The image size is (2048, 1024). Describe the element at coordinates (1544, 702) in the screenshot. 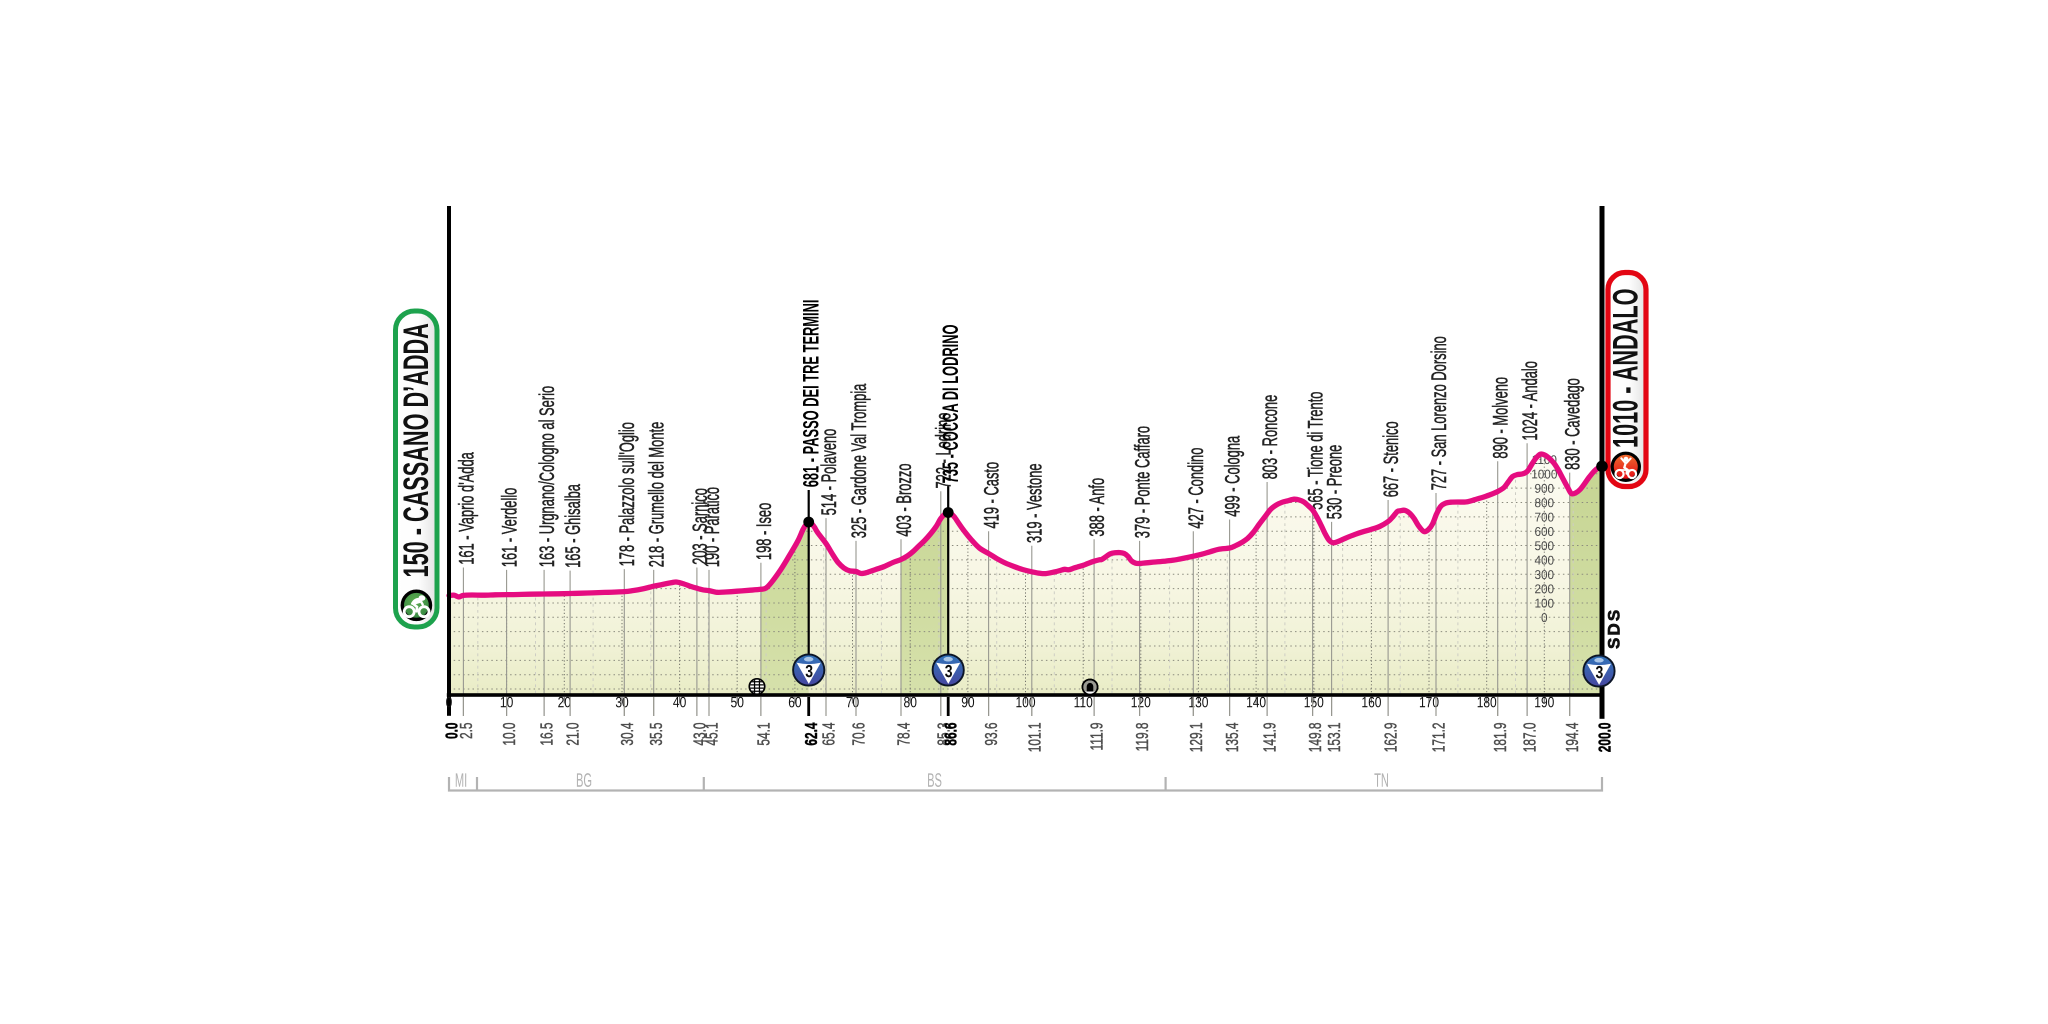

I see `svg-text: 190` at that location.